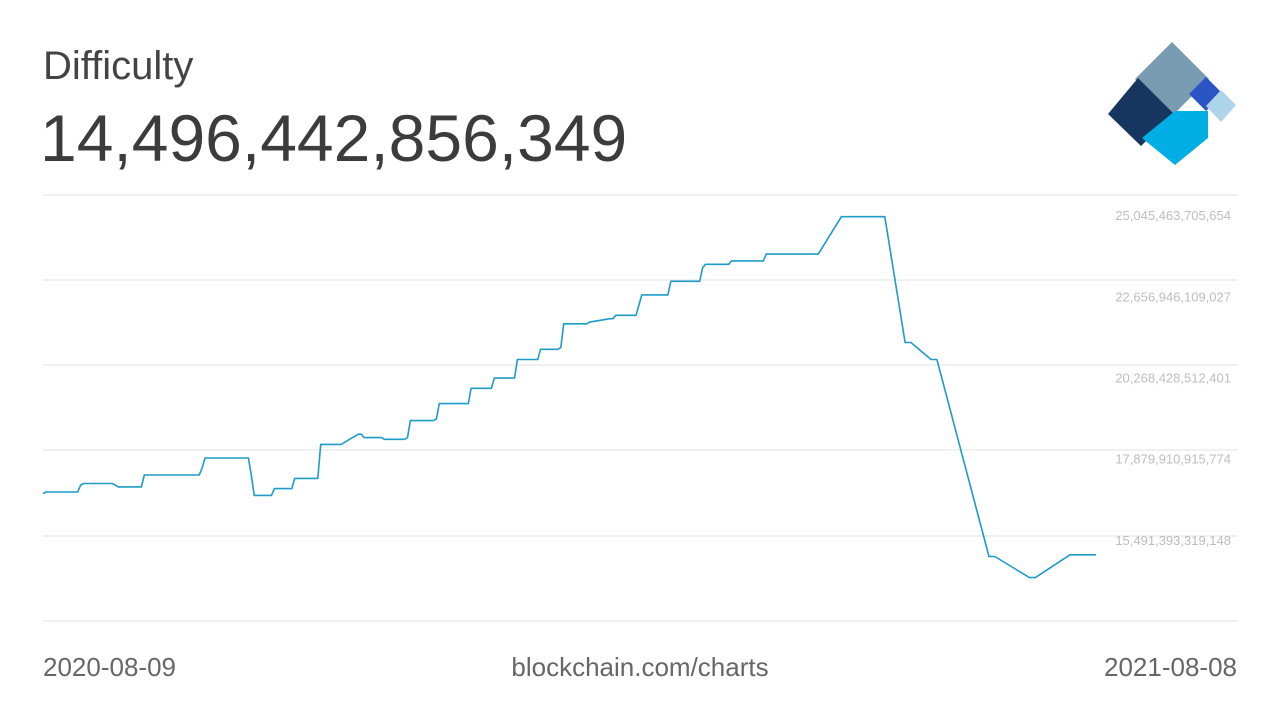  I want to click on x-axis-end-date: 2021-08-08, so click(1170, 667).